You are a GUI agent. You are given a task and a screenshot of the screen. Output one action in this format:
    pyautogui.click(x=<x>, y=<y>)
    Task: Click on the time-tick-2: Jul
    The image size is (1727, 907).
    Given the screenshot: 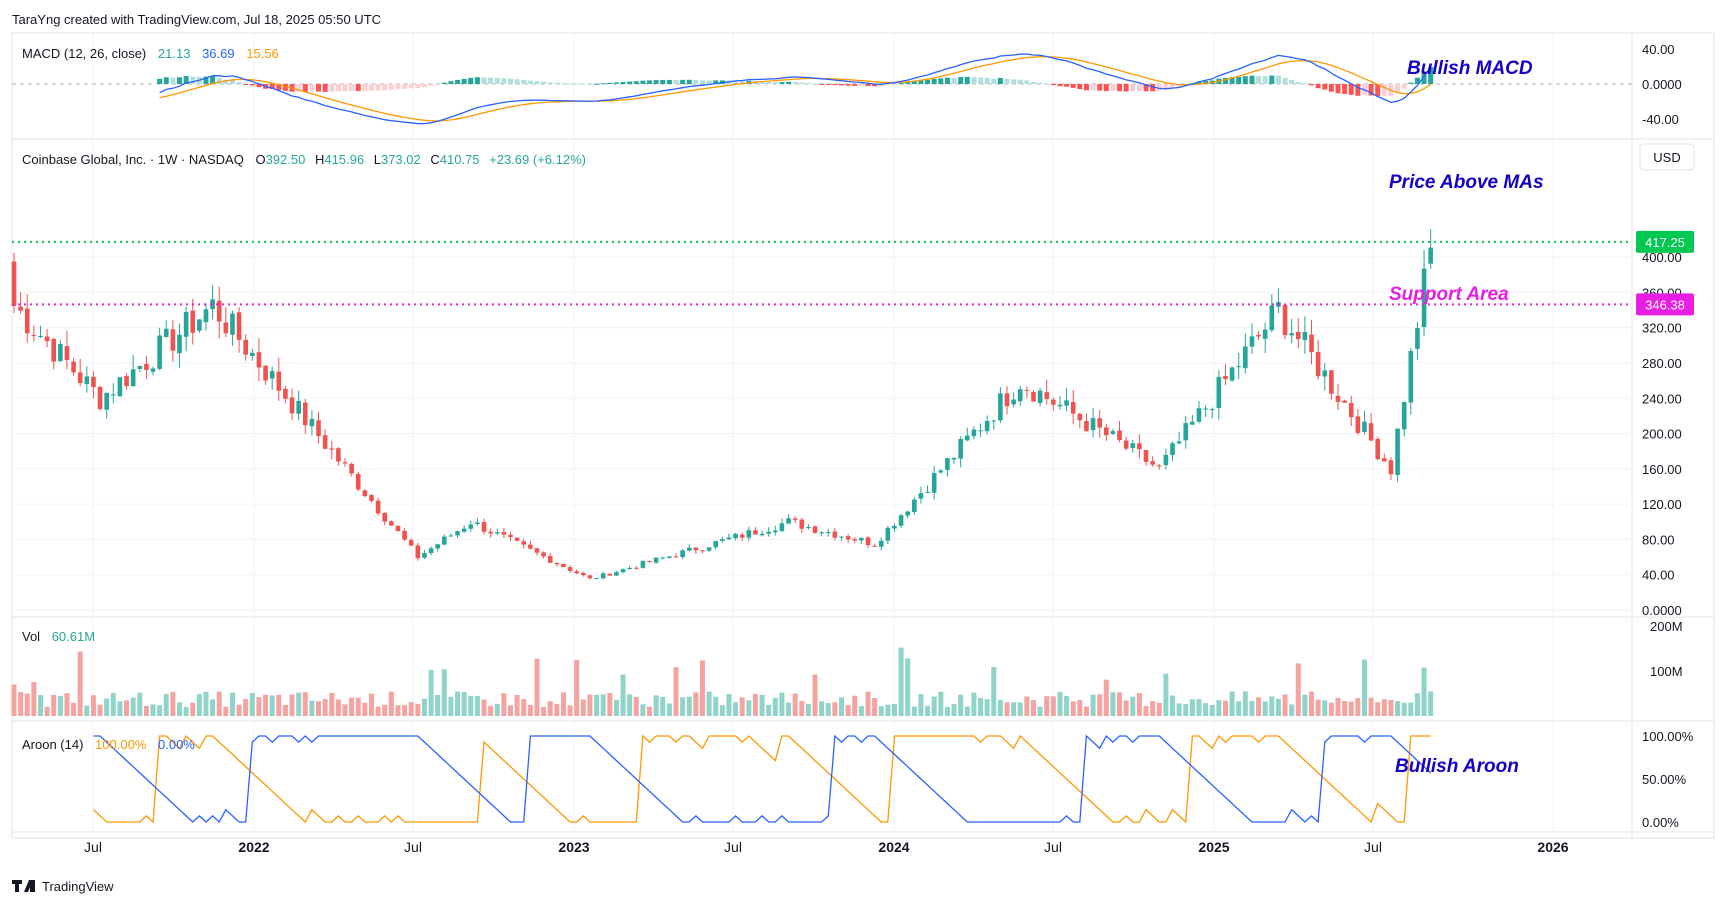 What is the action you would take?
    pyautogui.click(x=413, y=847)
    